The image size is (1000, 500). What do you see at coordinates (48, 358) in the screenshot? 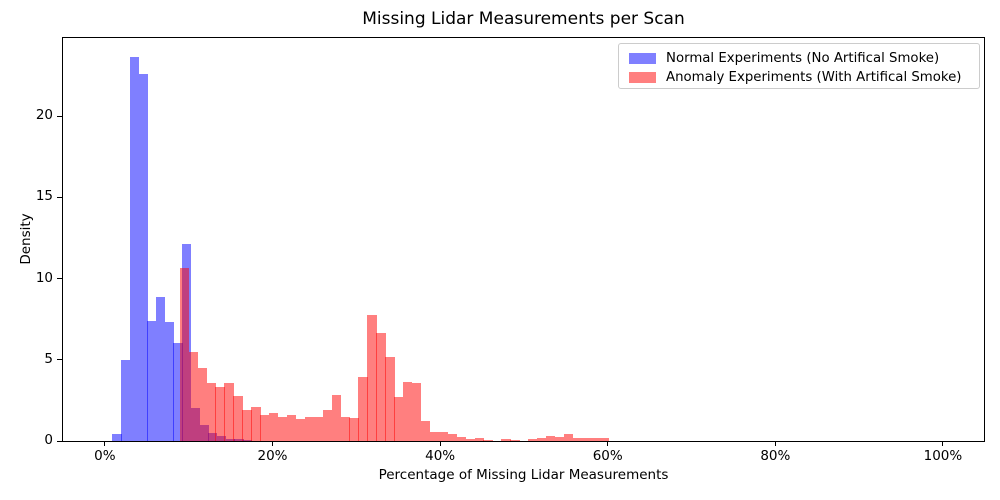
I see `y-tick-label: 5` at bounding box center [48, 358].